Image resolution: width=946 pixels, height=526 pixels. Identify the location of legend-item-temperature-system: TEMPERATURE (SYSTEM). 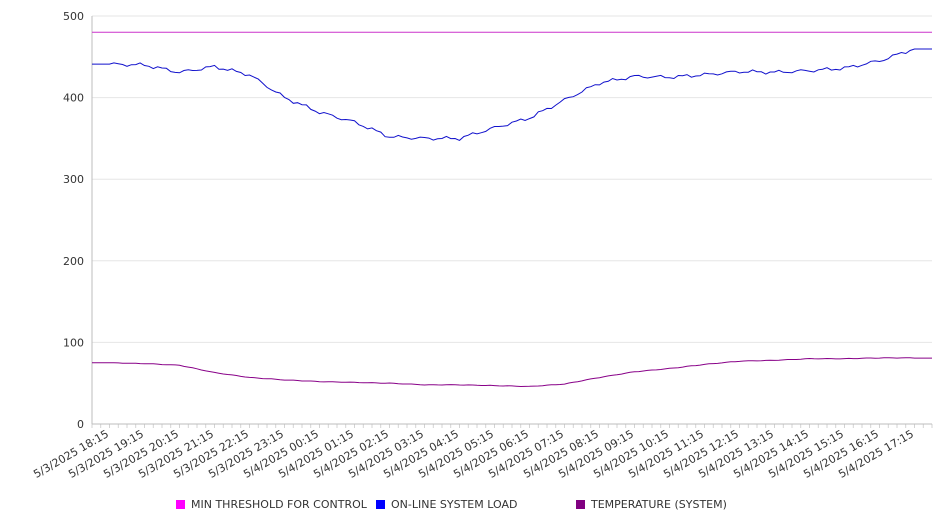
(651, 504).